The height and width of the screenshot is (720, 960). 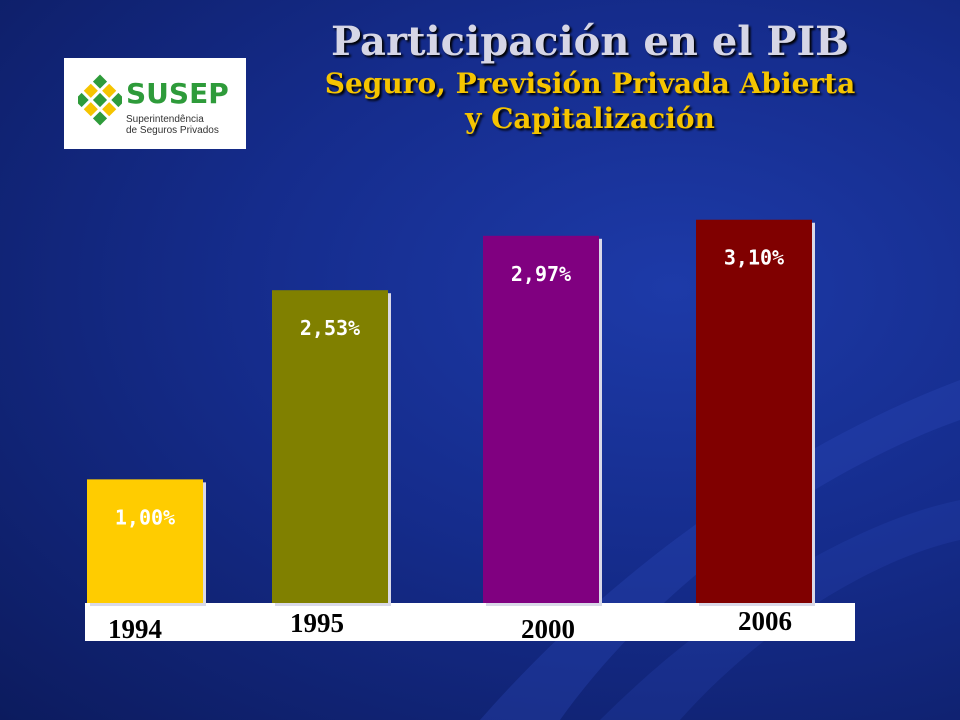 What do you see at coordinates (135, 629) in the screenshot?
I see `category-label-1994: 1994` at bounding box center [135, 629].